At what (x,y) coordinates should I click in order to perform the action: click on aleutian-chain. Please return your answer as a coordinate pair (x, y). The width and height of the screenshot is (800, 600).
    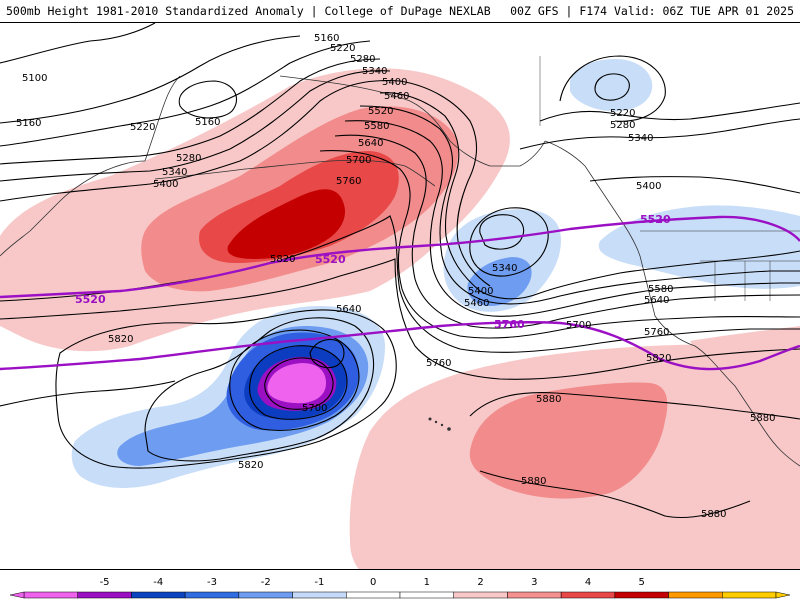
    Looking at the image, I should click on (295, 173).